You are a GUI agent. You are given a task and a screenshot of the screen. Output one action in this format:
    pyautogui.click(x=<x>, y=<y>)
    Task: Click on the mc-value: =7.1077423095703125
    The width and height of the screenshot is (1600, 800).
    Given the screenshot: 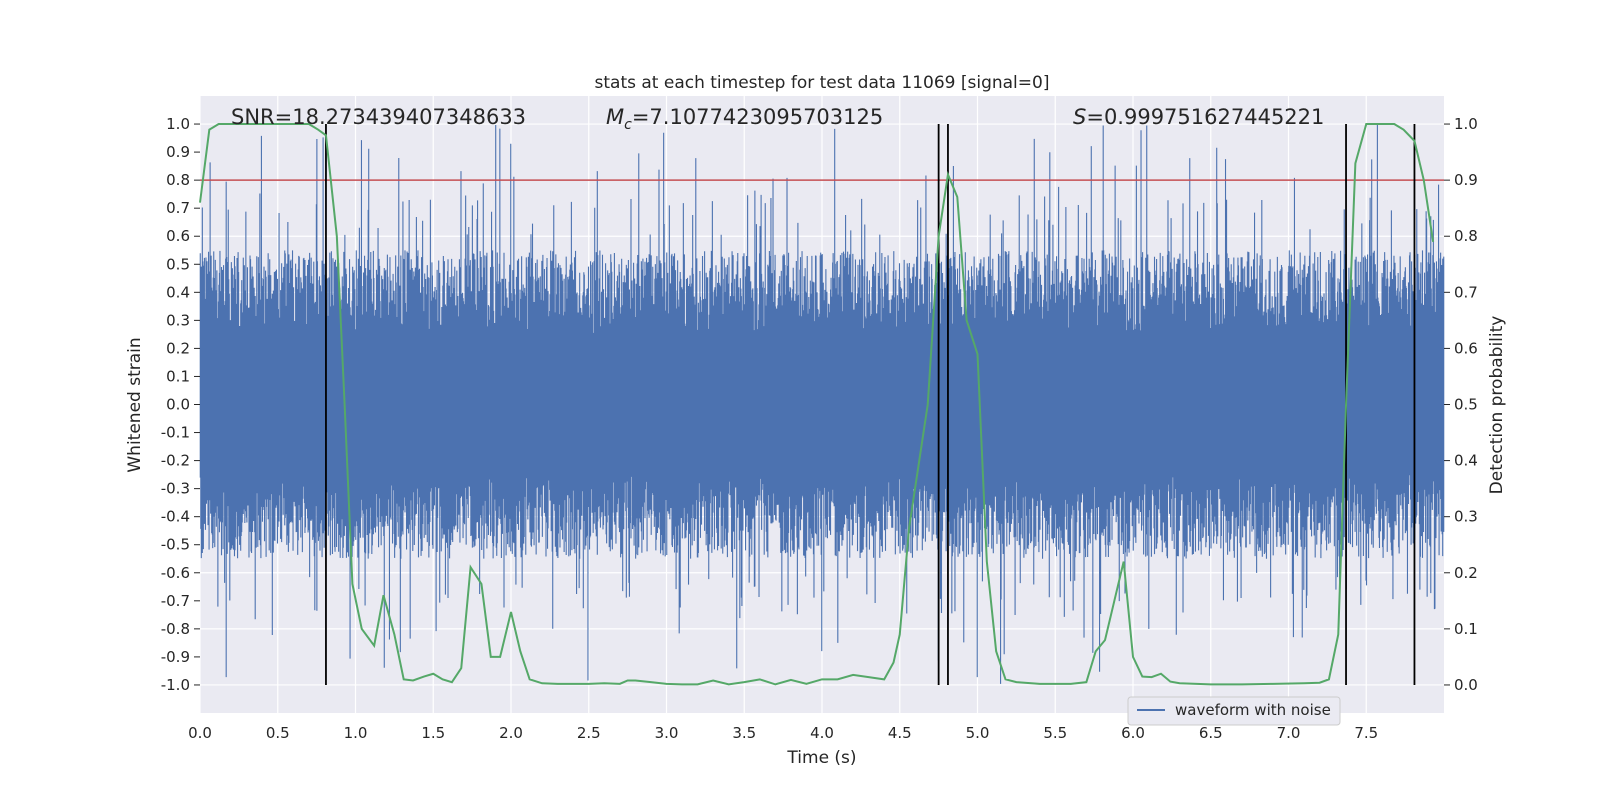 What is the action you would take?
    pyautogui.click(x=757, y=117)
    